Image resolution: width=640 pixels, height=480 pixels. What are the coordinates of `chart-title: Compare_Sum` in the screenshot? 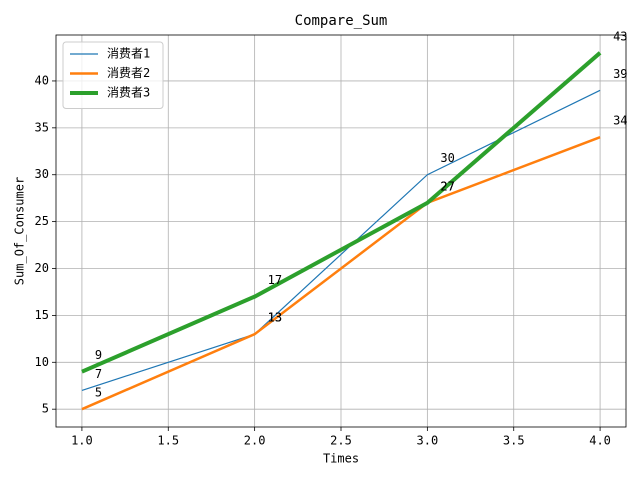 It's located at (341, 21).